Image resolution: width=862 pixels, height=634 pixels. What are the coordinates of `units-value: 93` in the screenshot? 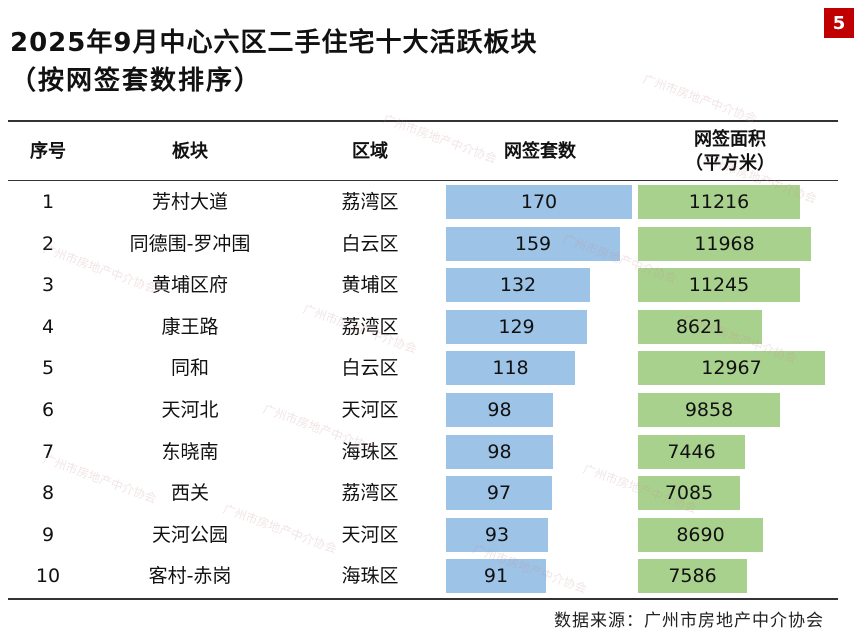 It's located at (497, 534).